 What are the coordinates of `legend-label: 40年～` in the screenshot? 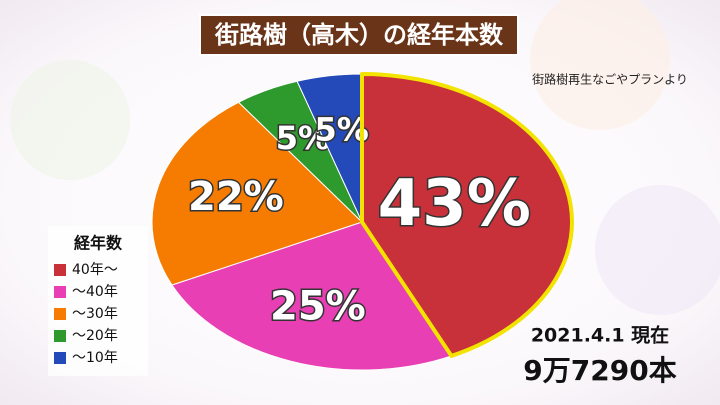 It's located at (95, 270).